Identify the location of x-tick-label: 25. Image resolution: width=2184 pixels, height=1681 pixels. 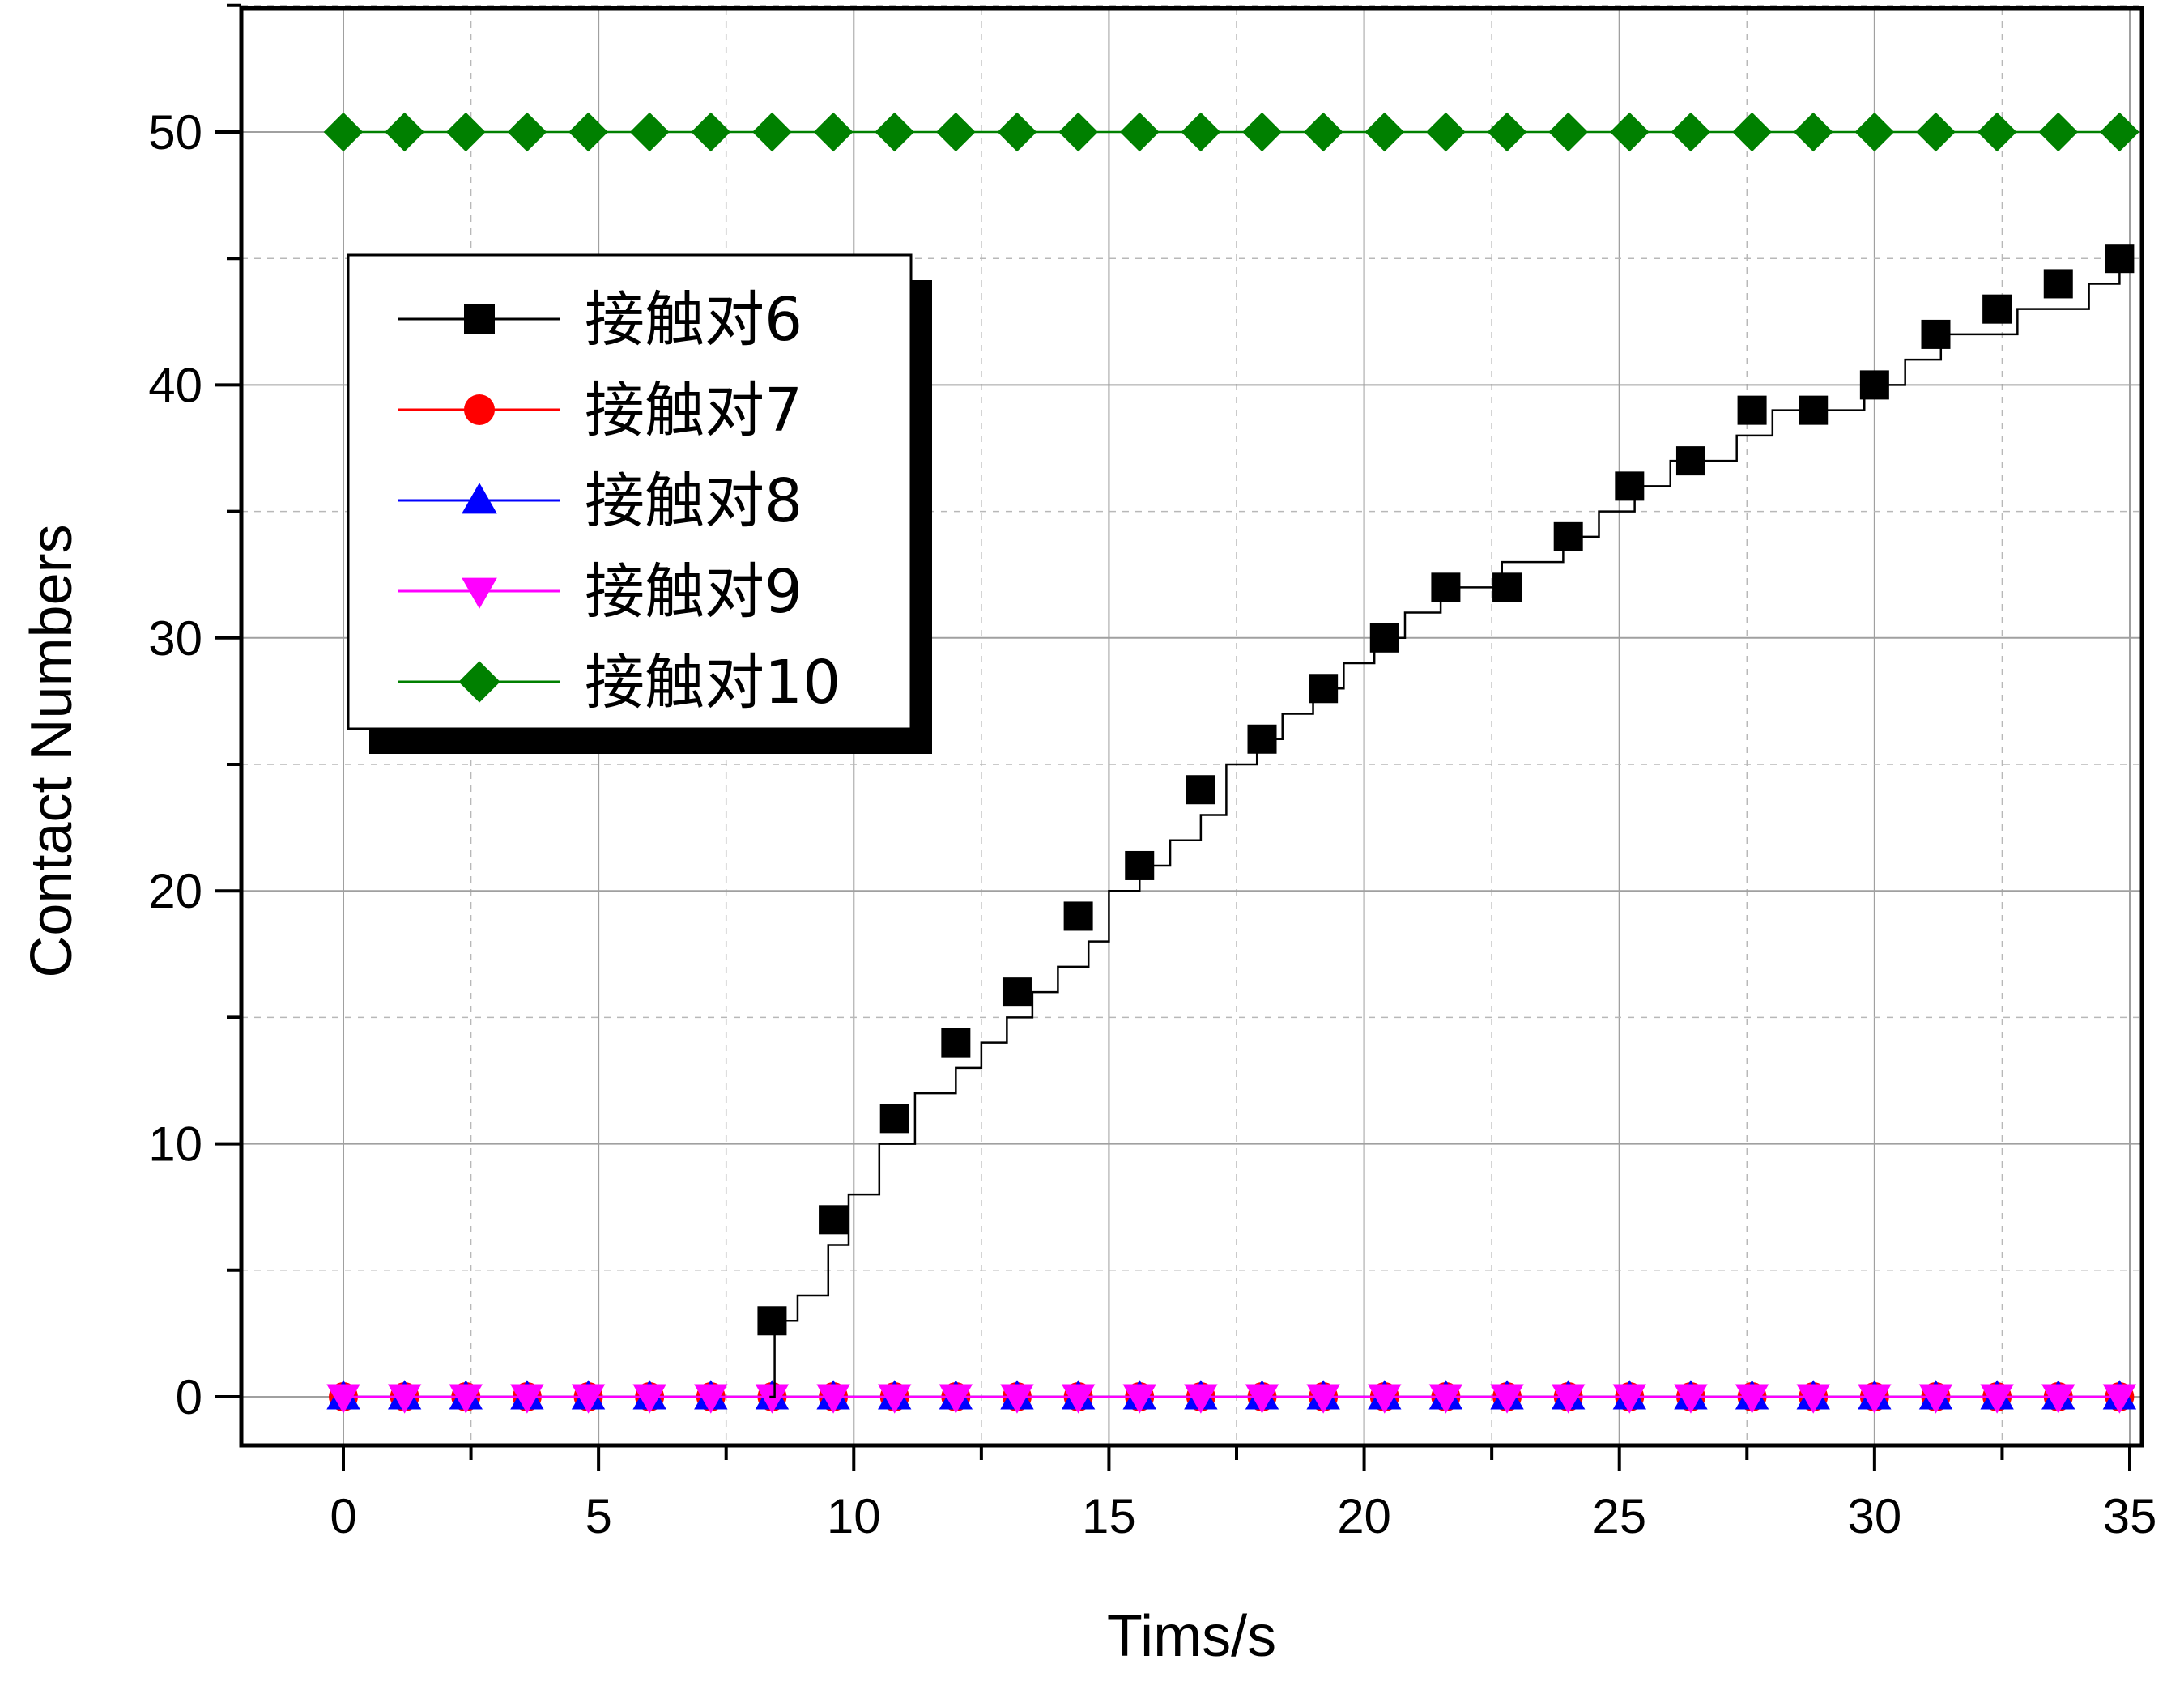
(1619, 1516).